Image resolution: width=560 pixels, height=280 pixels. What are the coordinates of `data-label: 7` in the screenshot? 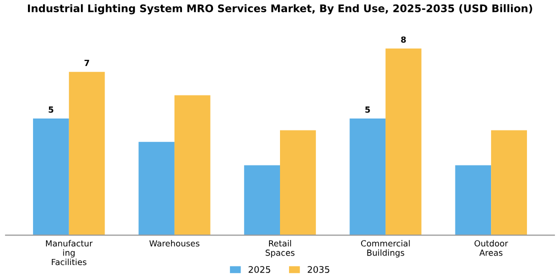 It's located at (87, 63).